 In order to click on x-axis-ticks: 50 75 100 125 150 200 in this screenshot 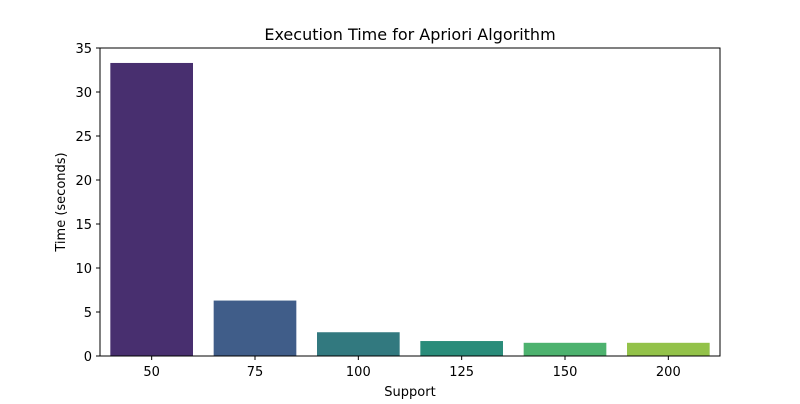, I will do `click(412, 368)`.